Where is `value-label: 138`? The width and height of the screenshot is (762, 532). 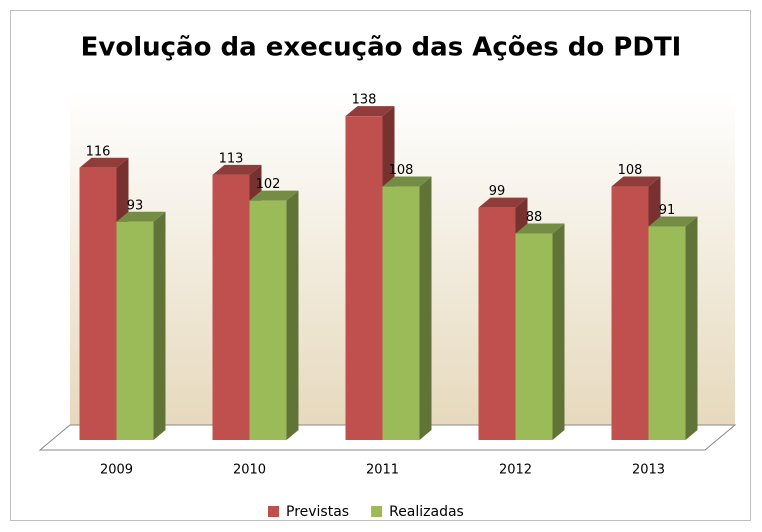 value-label: 138 is located at coordinates (364, 100).